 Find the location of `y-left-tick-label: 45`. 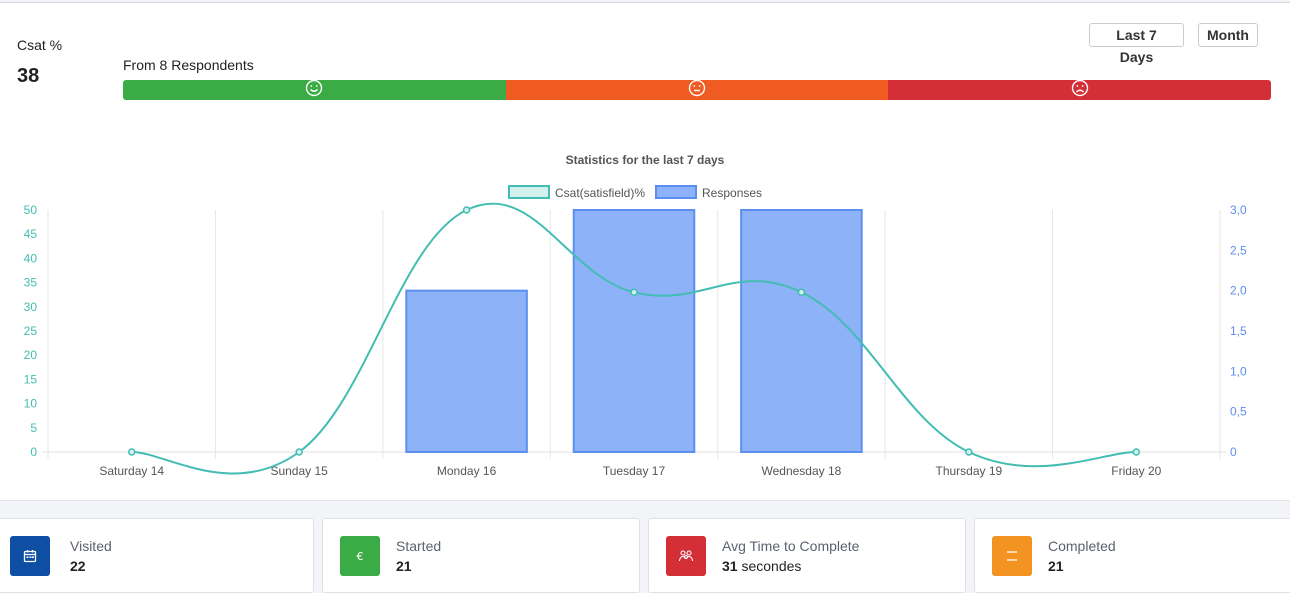

y-left-tick-label: 45 is located at coordinates (31, 234).